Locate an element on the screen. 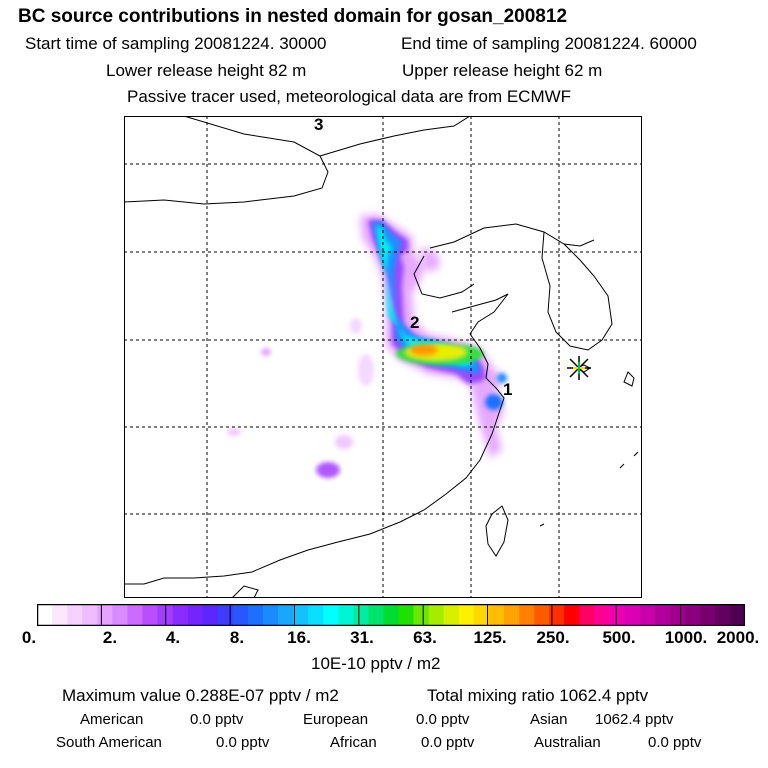 The width and height of the screenshot is (768, 768). plume-blue is located at coordinates (426, 298).